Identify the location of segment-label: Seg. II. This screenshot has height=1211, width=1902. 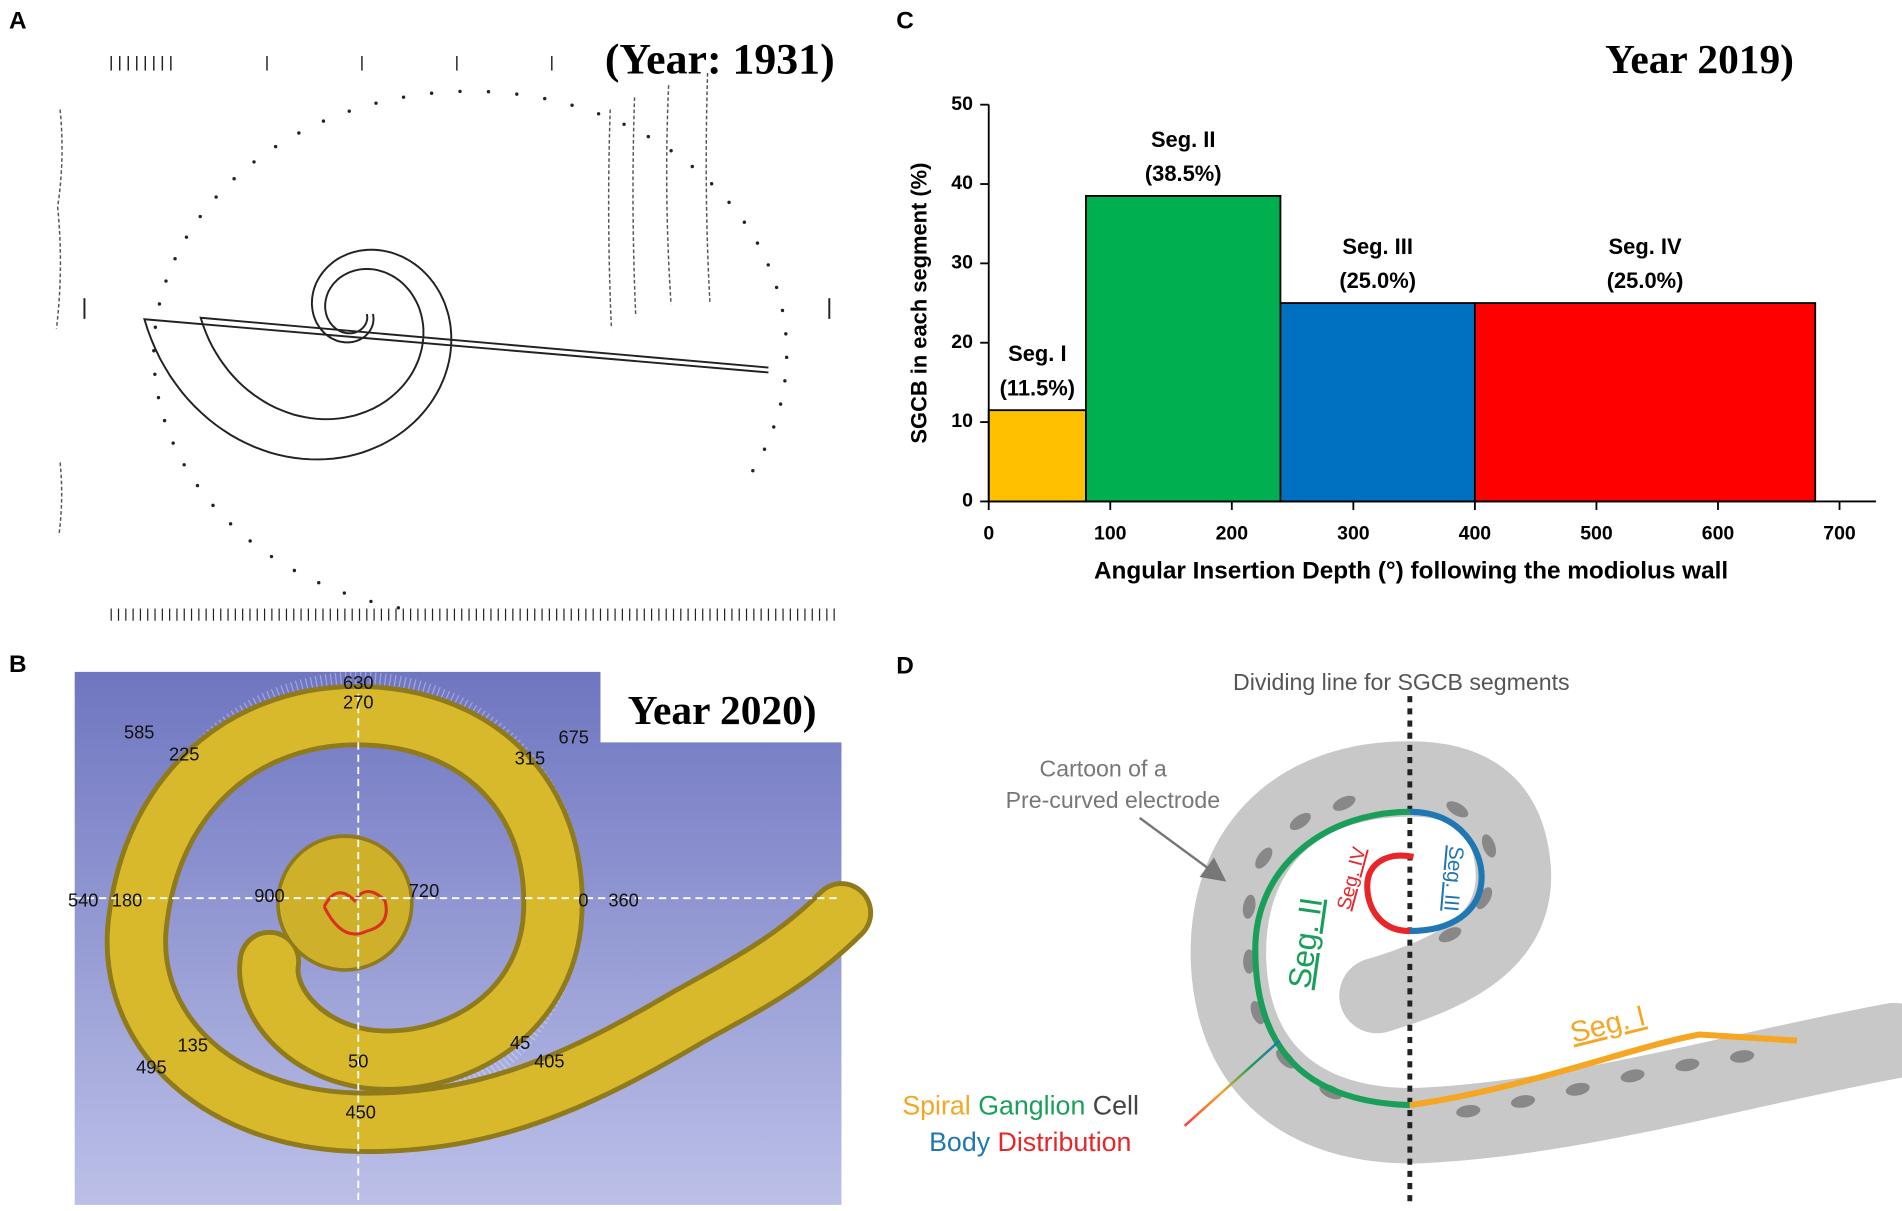
(1305, 943).